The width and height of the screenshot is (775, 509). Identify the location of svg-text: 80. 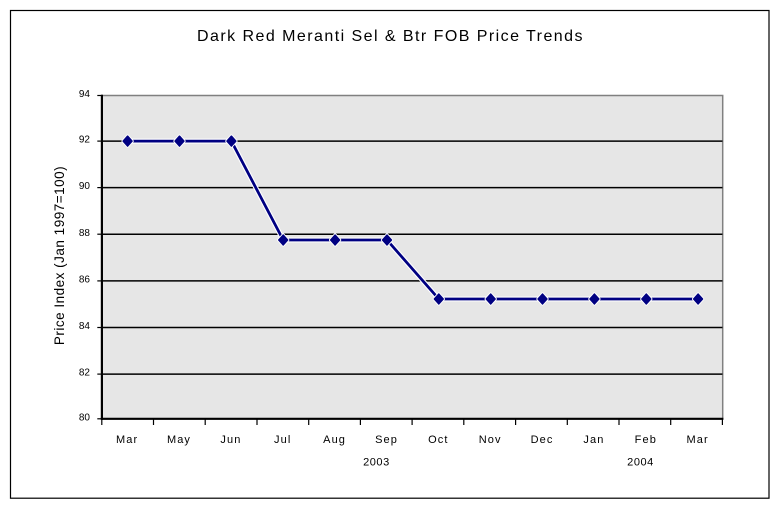
(85, 417).